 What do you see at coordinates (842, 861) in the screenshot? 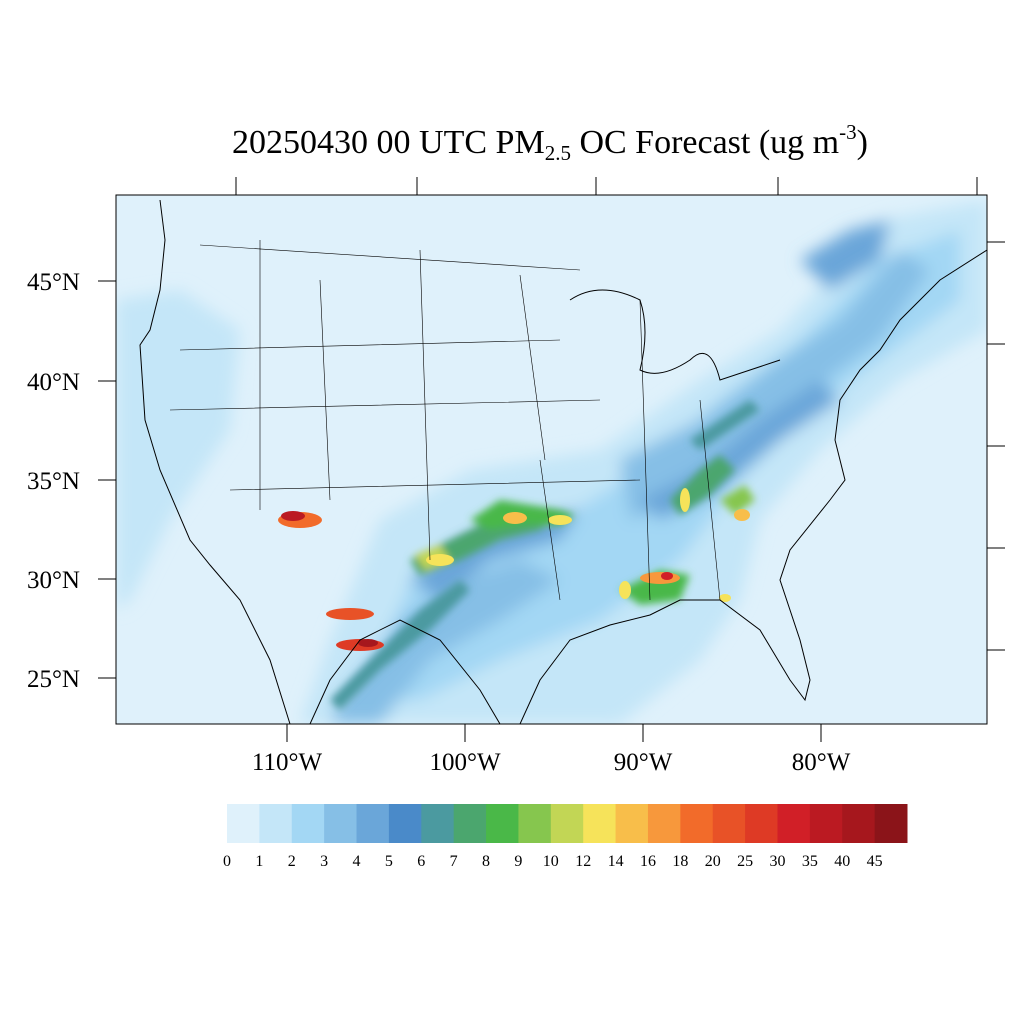
I see `colorbar-label: 40` at bounding box center [842, 861].